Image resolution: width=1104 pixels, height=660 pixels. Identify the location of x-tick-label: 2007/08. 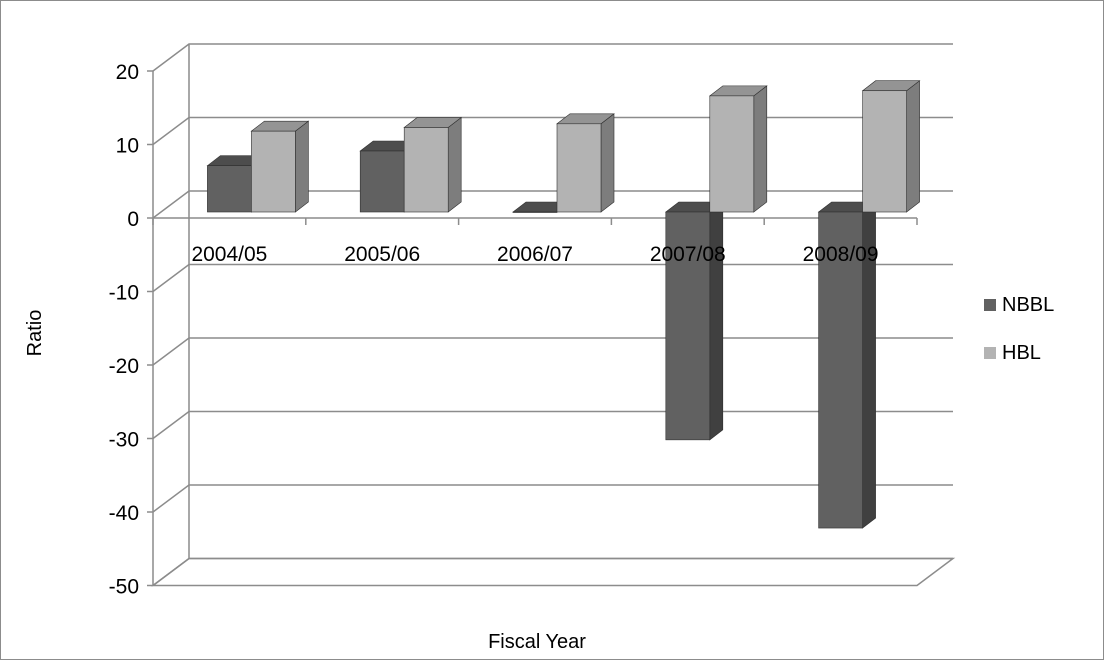
(688, 254).